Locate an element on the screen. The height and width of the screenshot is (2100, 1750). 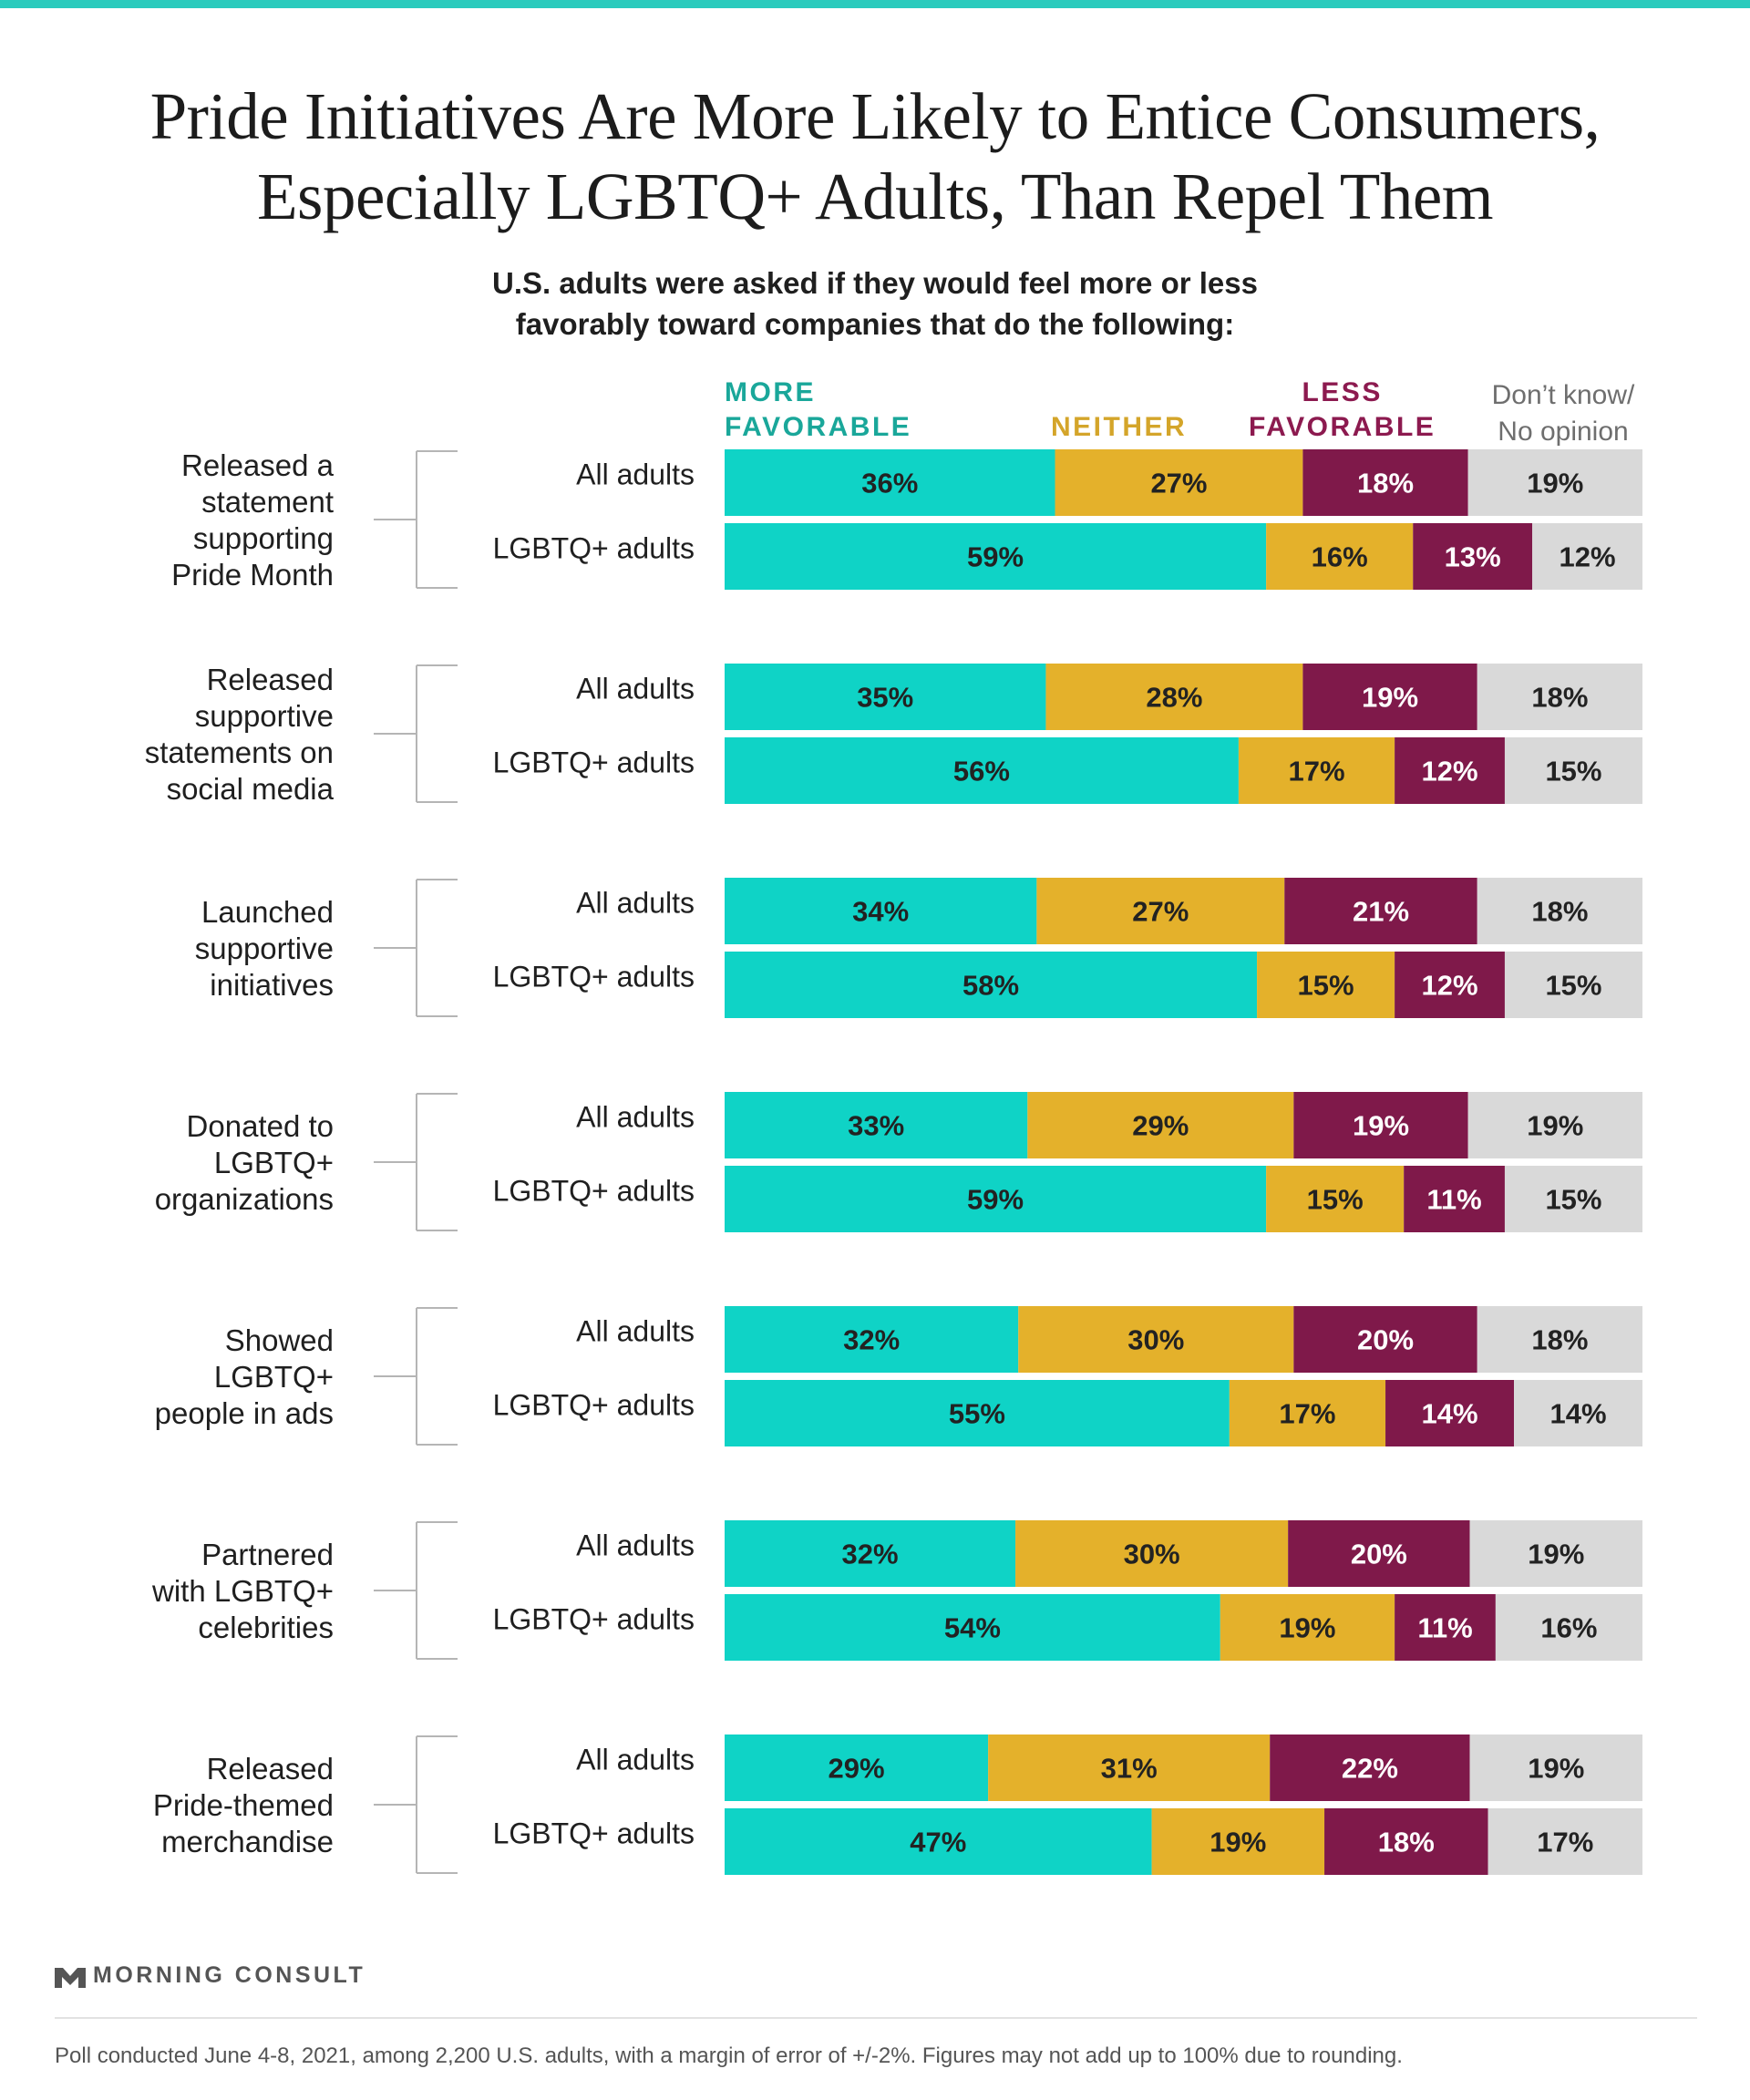
data-label-more-favorable: 33% is located at coordinates (876, 1126).